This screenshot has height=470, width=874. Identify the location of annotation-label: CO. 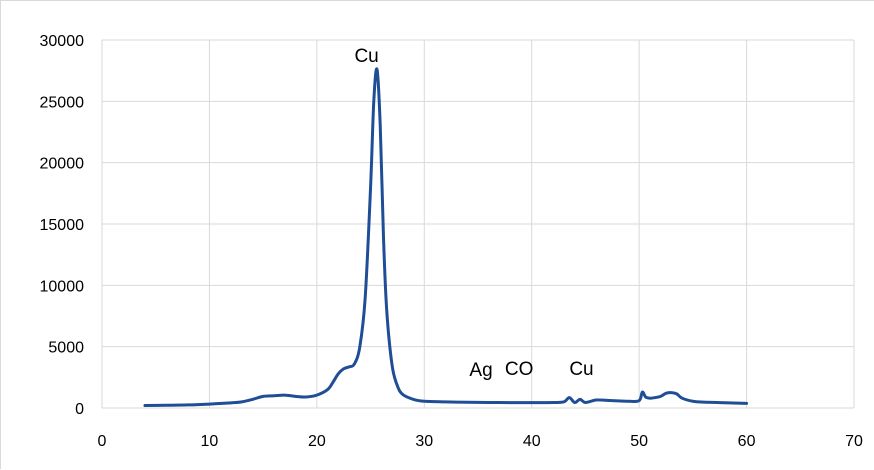
(519, 369).